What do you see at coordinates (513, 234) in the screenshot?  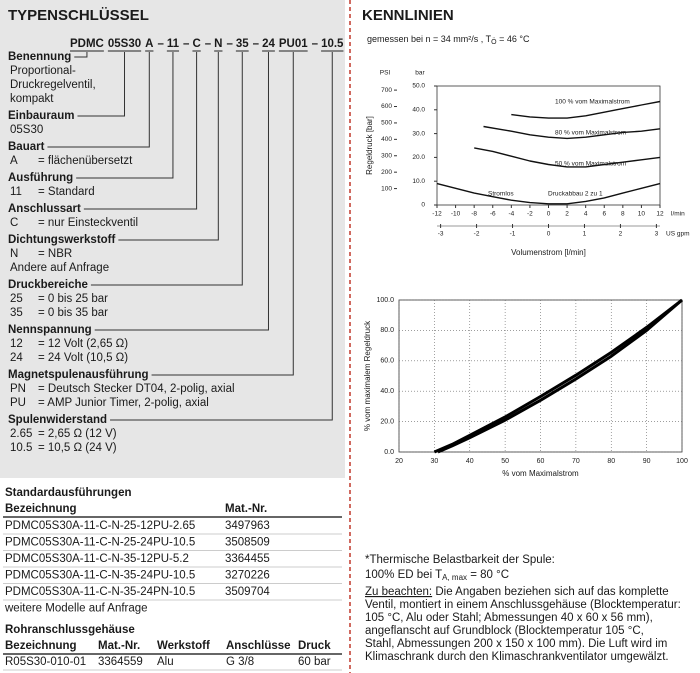 I see `x2-tick-label: -1` at bounding box center [513, 234].